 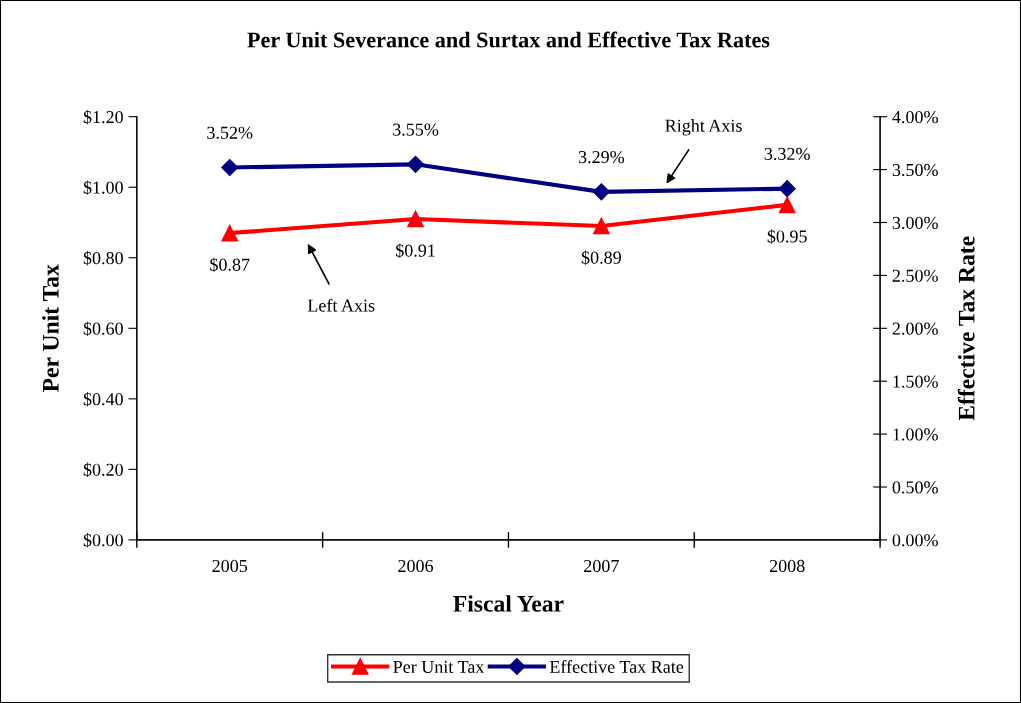 I want to click on y-axis-title: Per Unit Tax, so click(x=50, y=328).